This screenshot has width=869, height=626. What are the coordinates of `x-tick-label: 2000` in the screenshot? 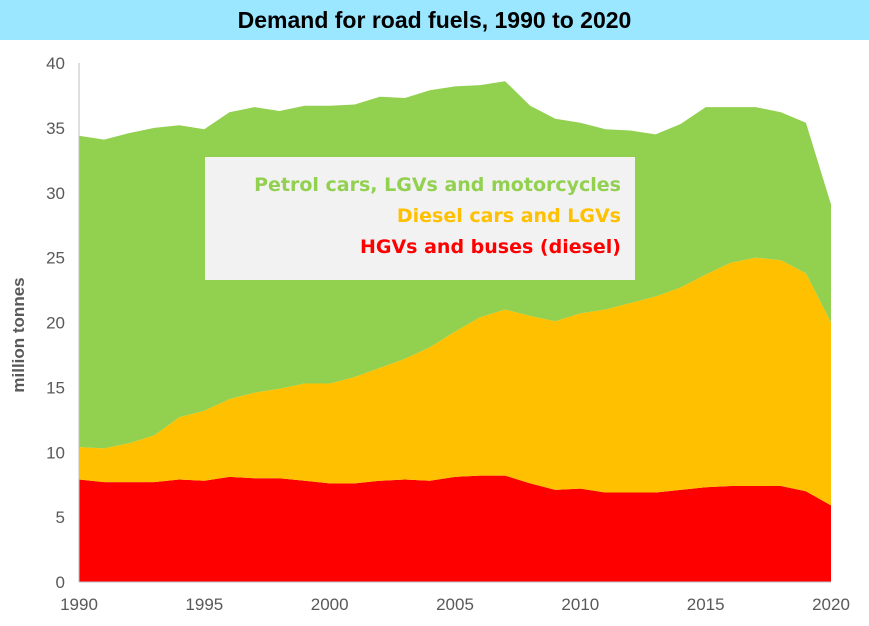 It's located at (330, 604).